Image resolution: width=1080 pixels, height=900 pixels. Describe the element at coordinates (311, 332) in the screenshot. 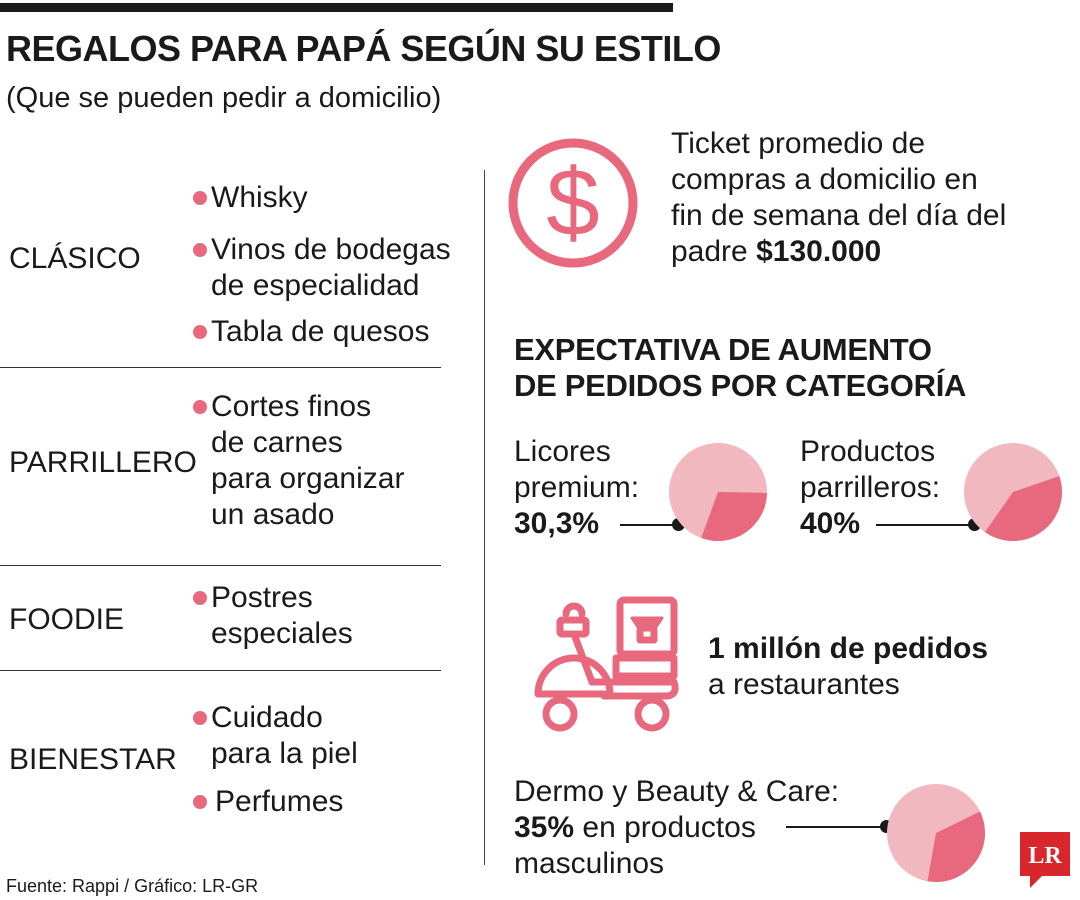

I see `list-item: Tabla de quesos` at that location.